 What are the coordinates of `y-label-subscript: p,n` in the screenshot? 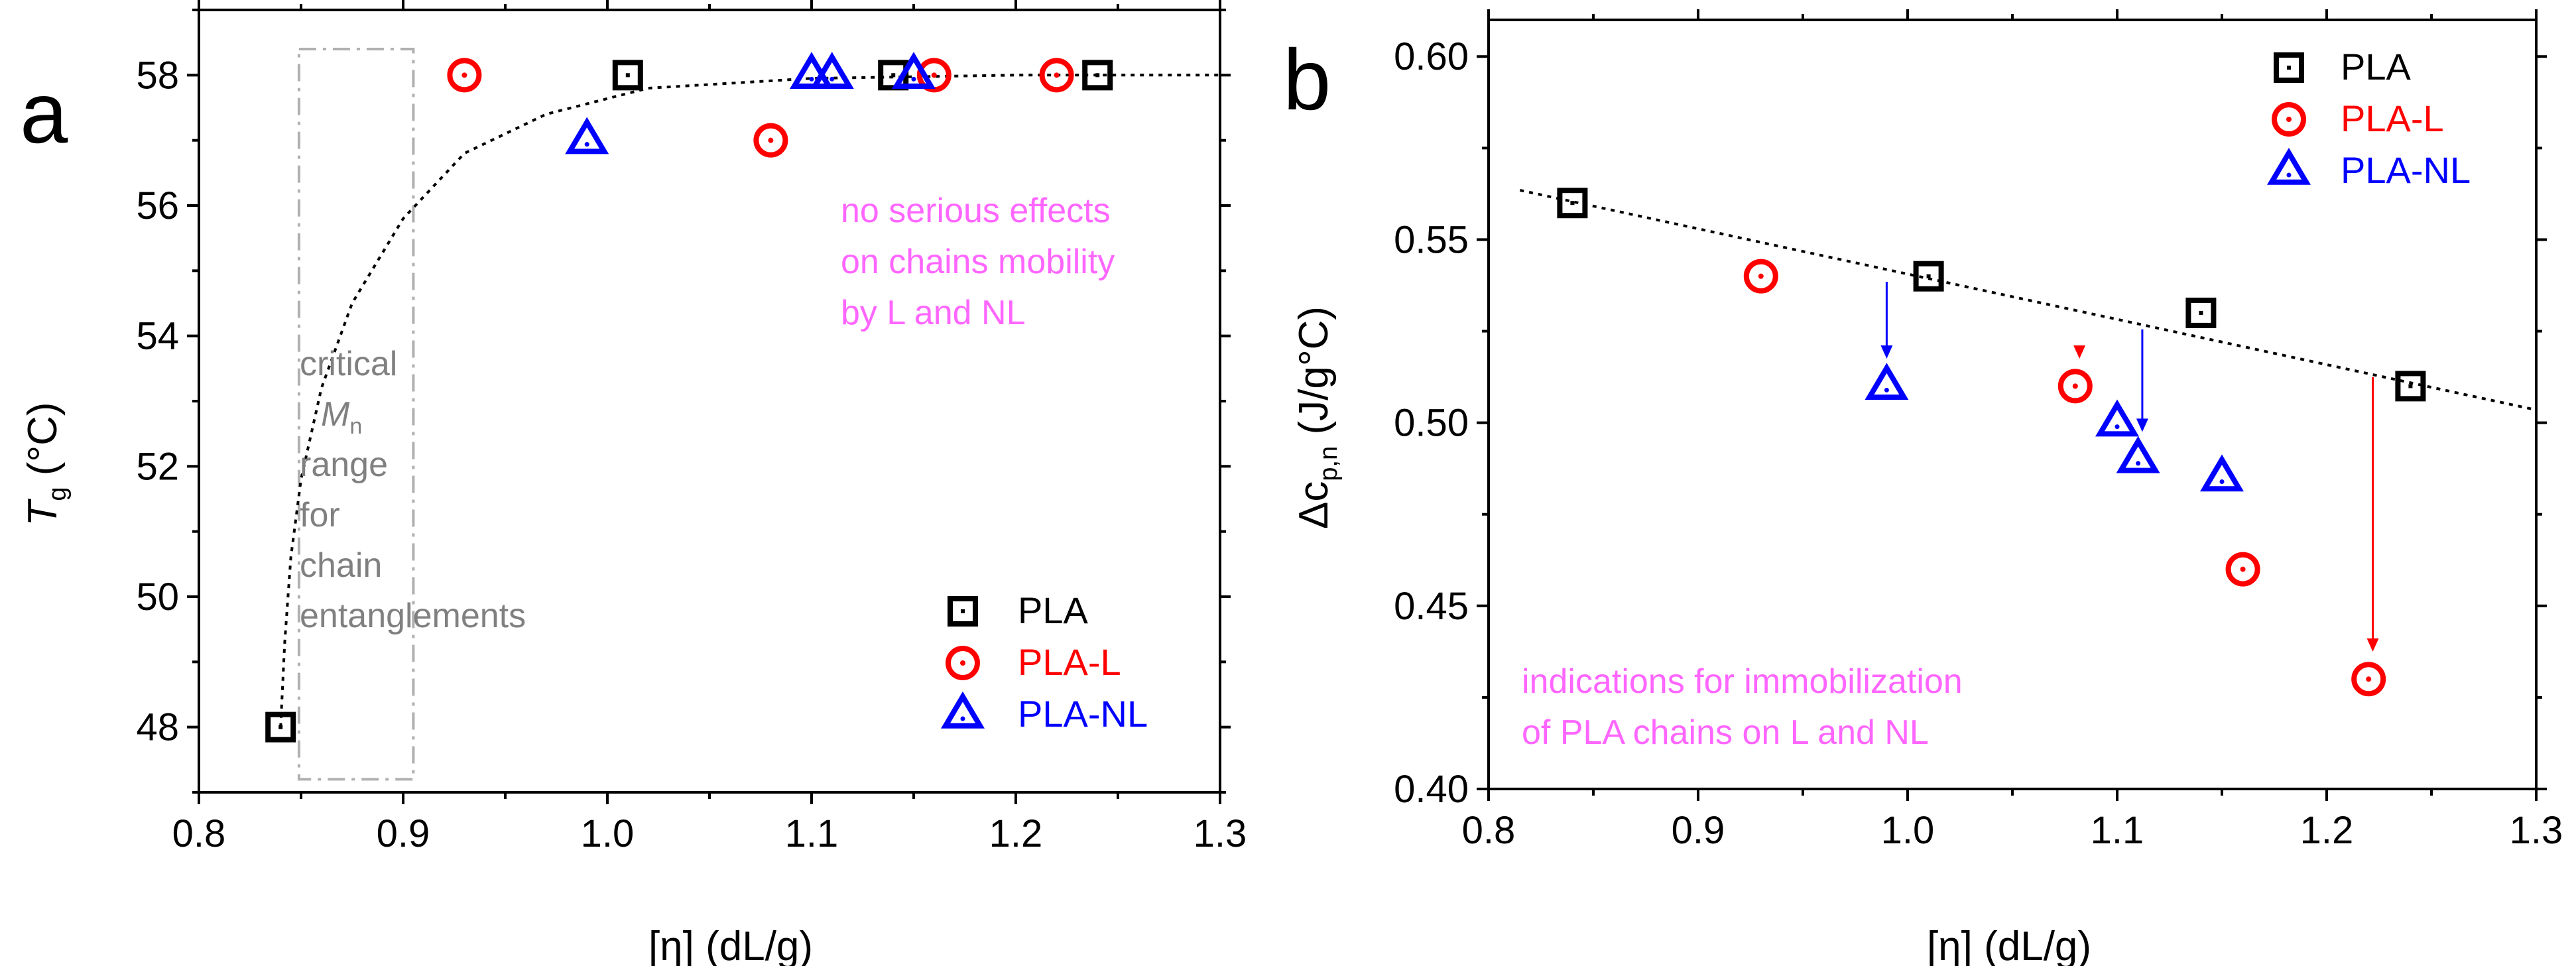 It's located at (1329, 463).